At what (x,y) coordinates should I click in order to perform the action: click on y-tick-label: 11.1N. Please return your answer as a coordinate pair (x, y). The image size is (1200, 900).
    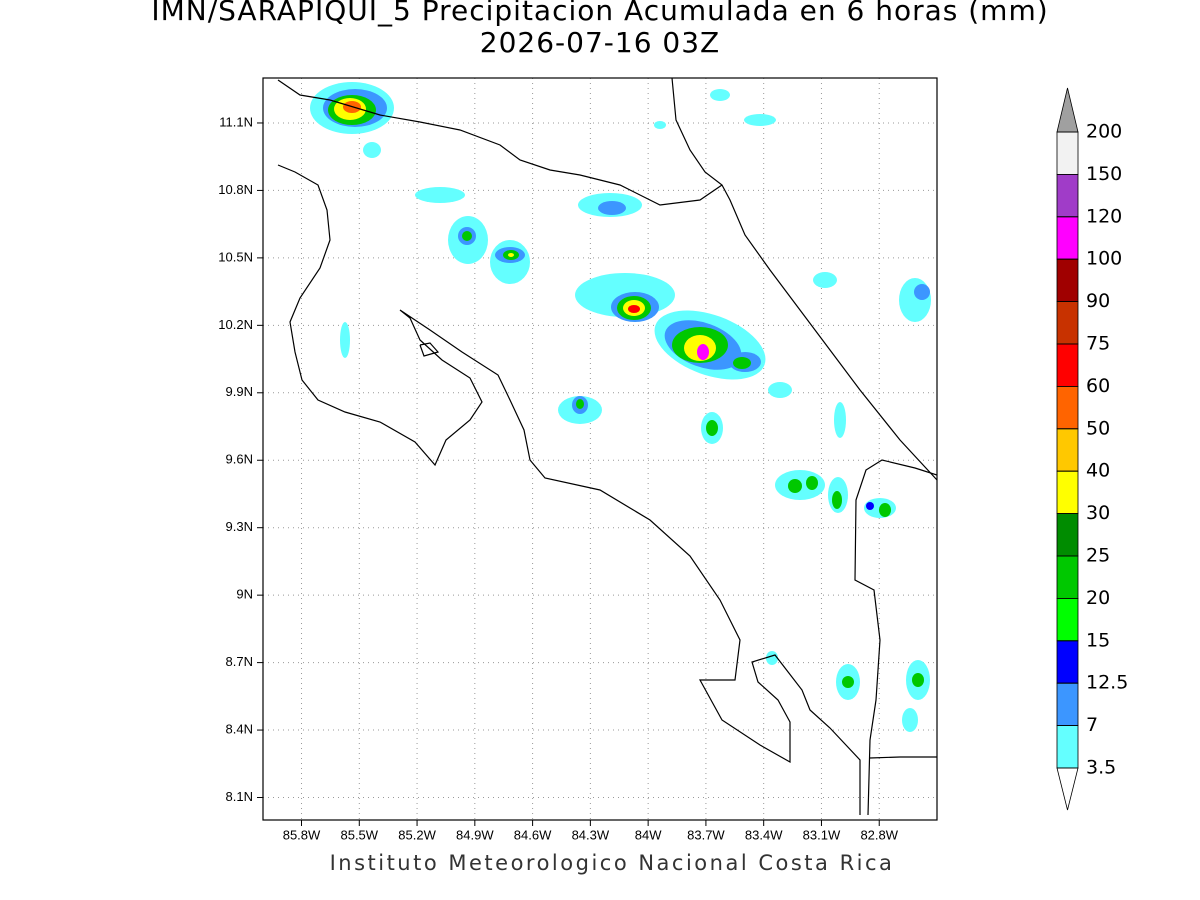
    Looking at the image, I should click on (236, 121).